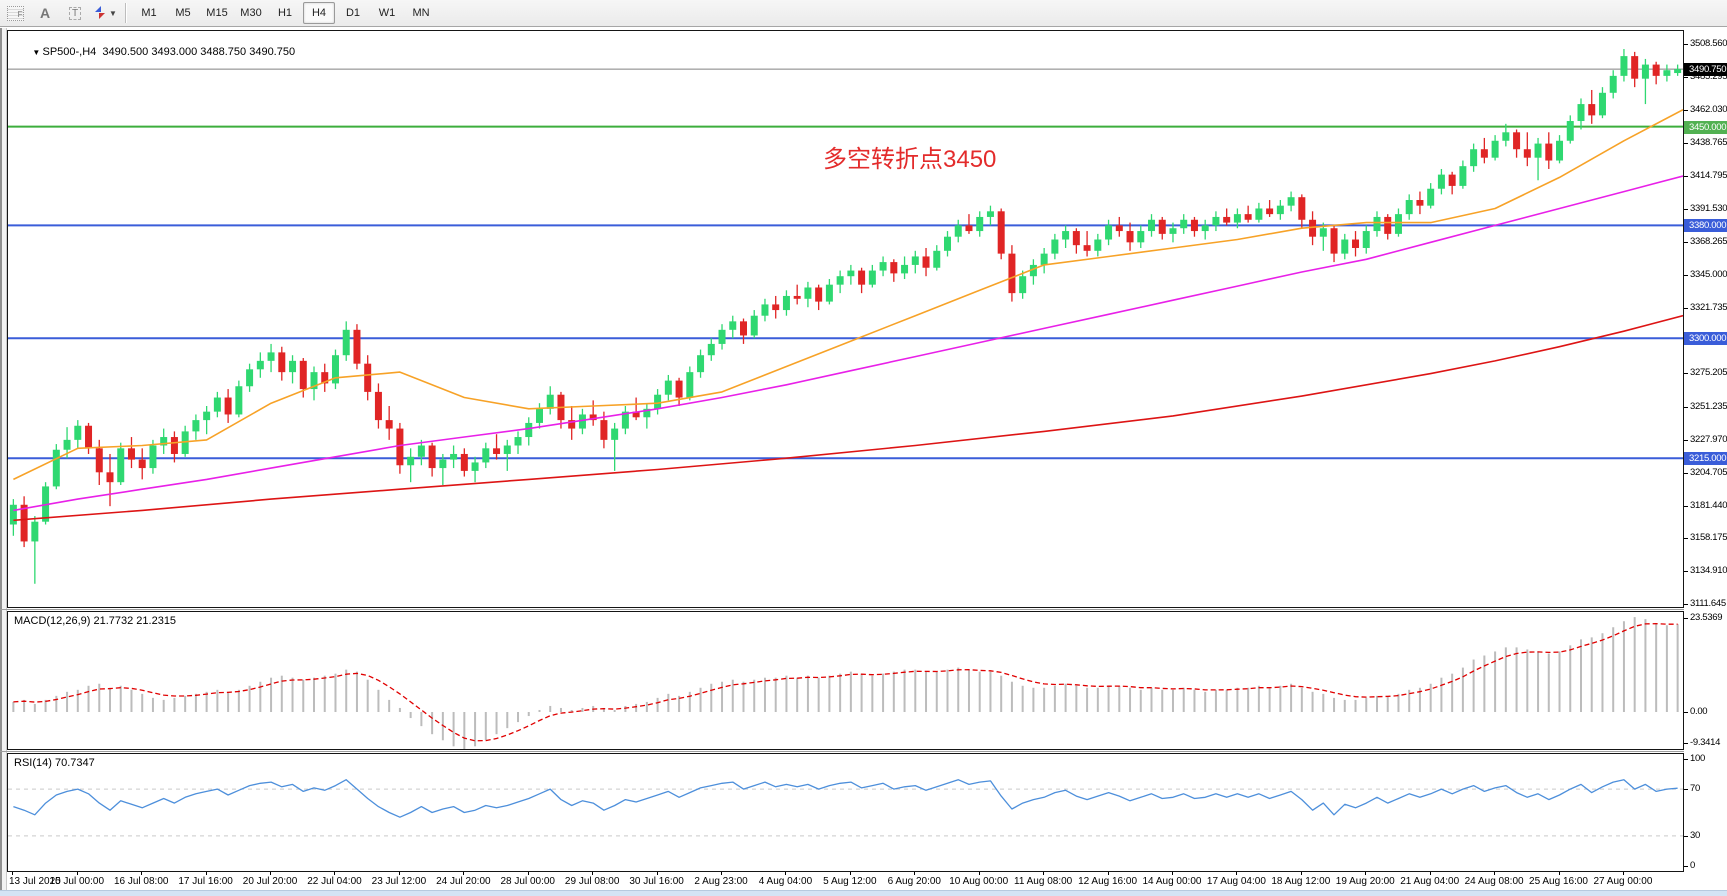 The image size is (1727, 896). I want to click on time-label: 17 Aug 04:00, so click(1236, 881).